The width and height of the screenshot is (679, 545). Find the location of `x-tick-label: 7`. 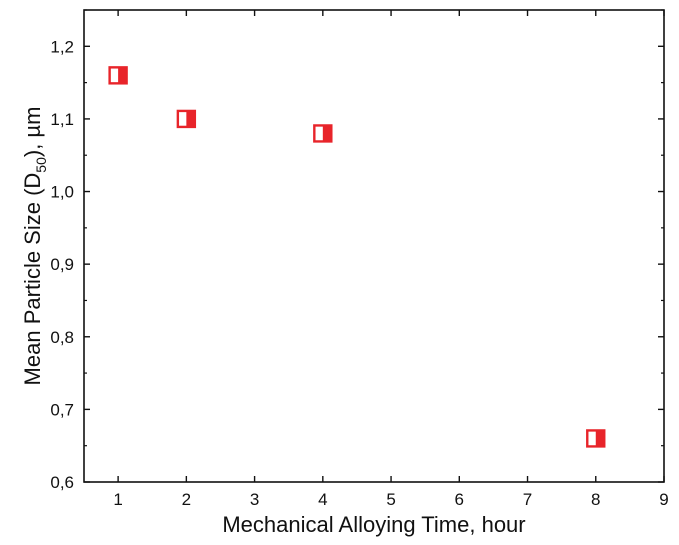

x-tick-label: 7 is located at coordinates (527, 499).